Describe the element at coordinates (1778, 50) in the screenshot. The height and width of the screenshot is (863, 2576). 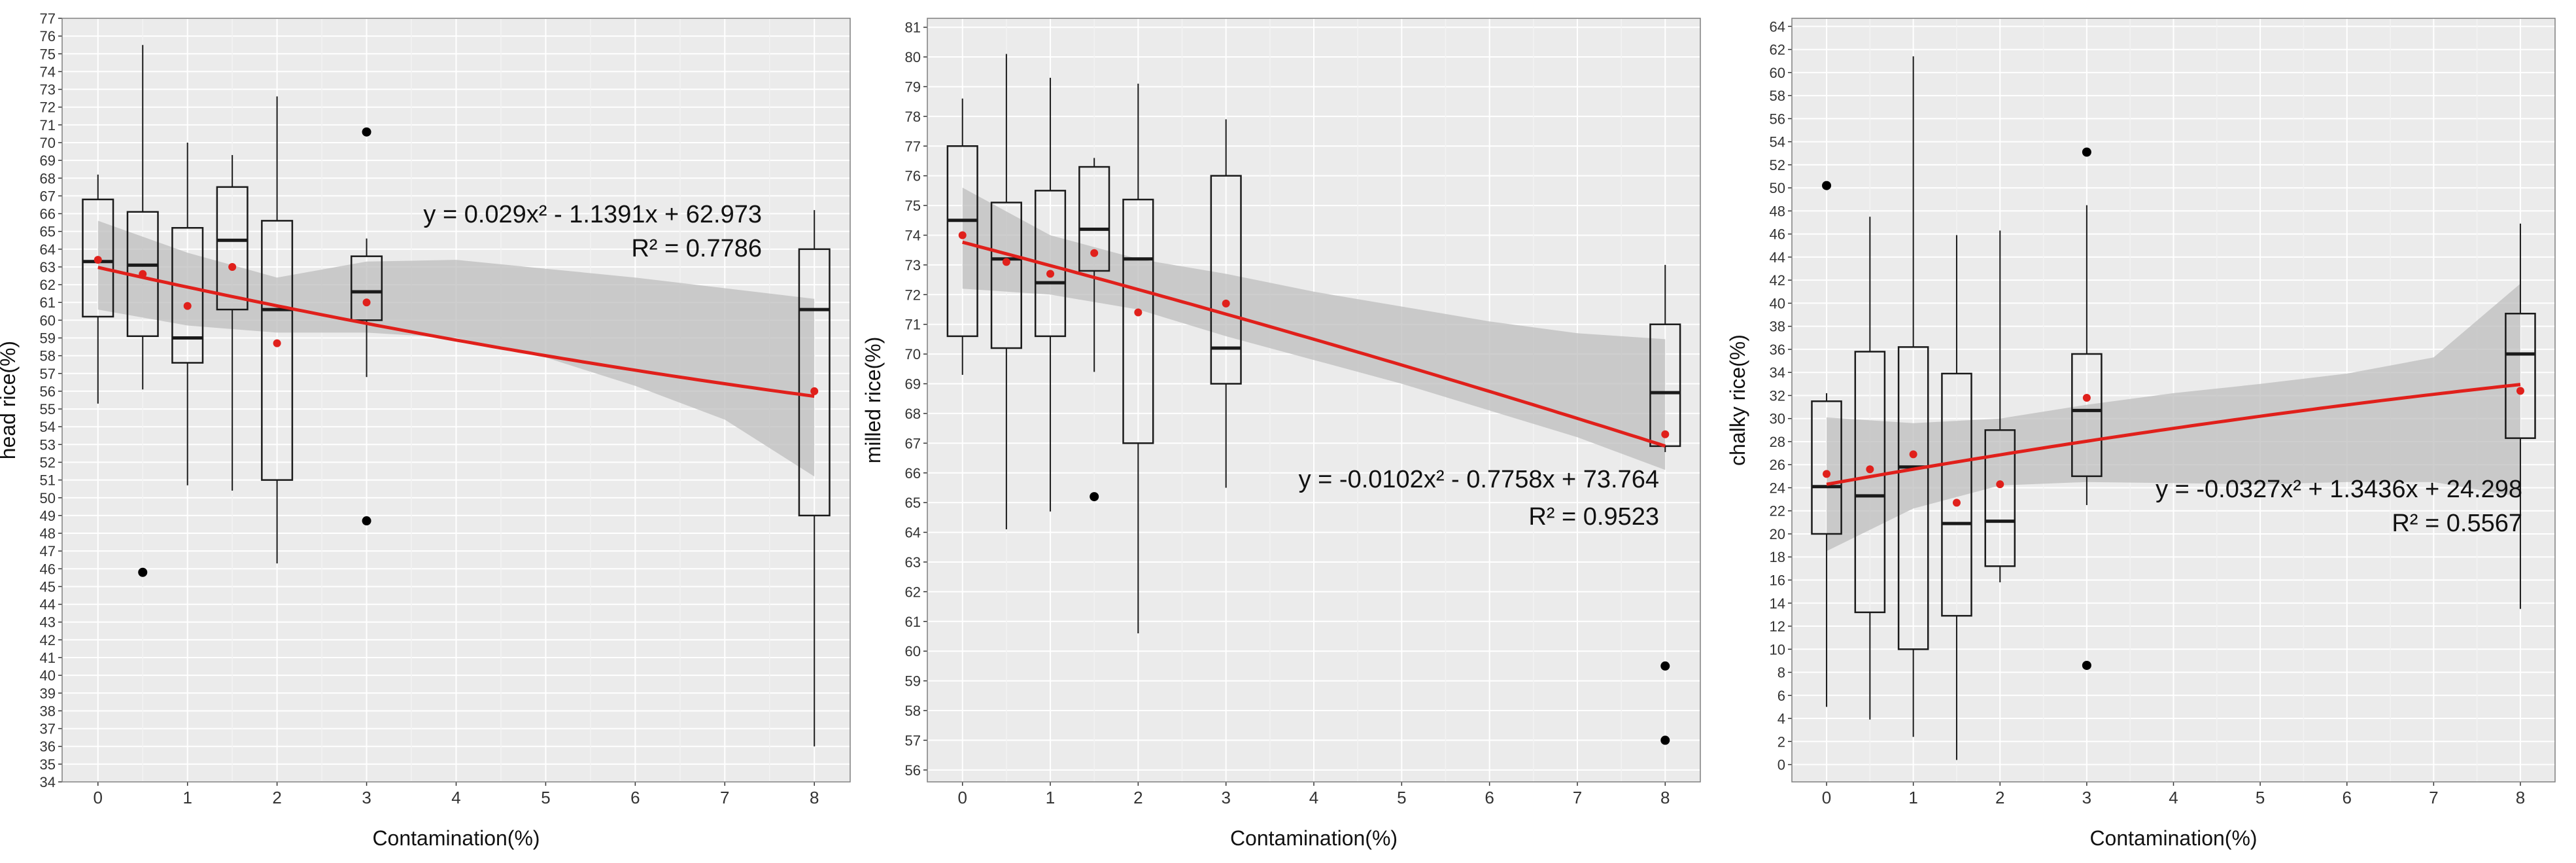
I see `y-tick-label: 62` at that location.